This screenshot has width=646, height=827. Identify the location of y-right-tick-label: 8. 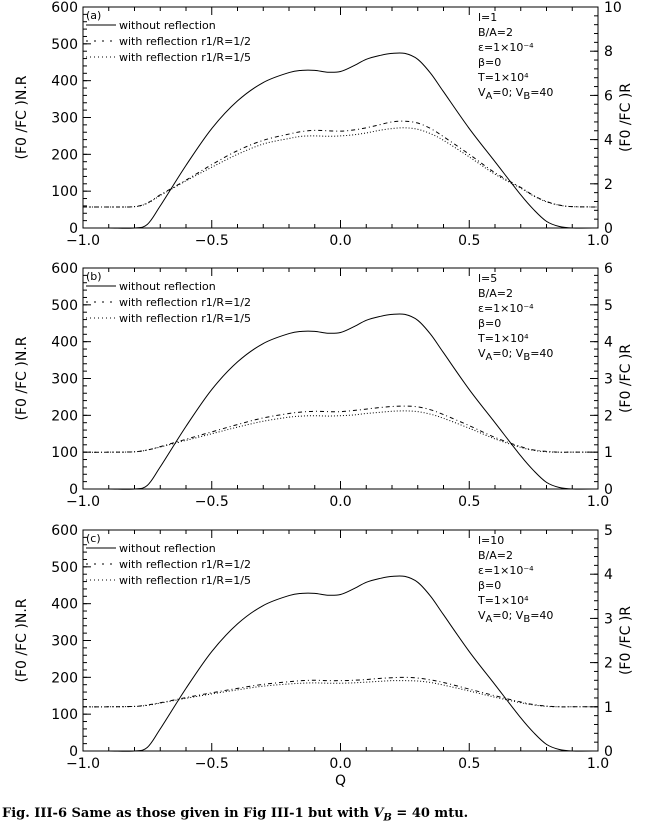
(608, 52).